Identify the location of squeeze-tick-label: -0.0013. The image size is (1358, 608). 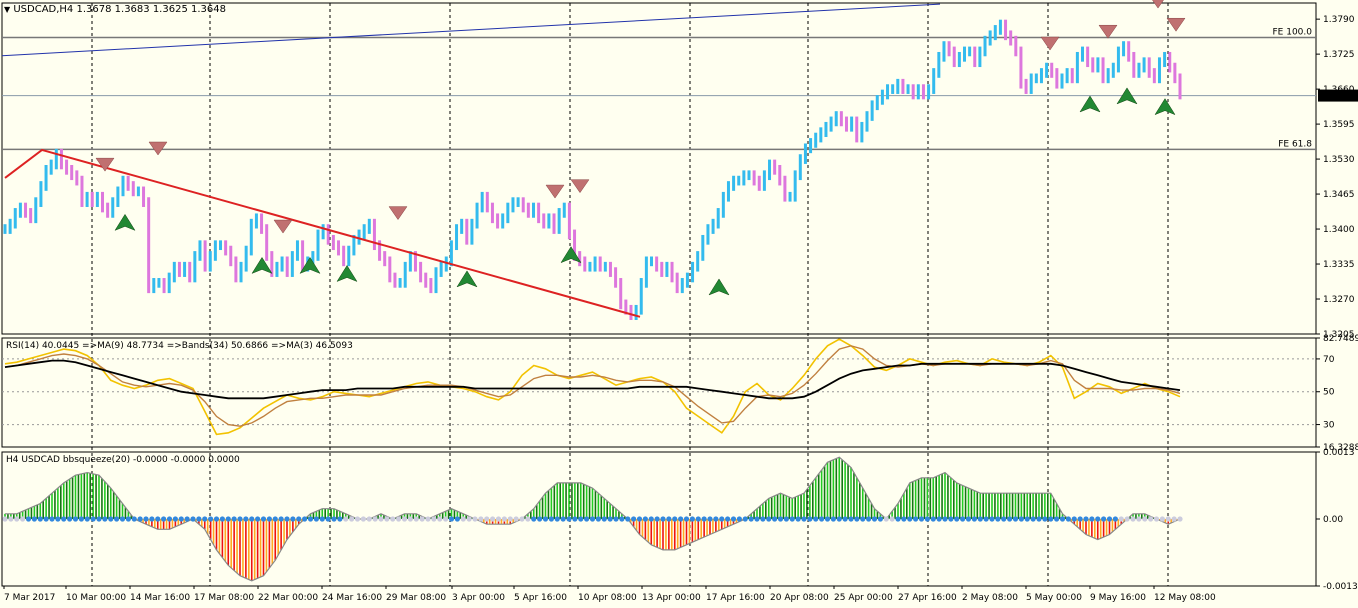
(1340, 587).